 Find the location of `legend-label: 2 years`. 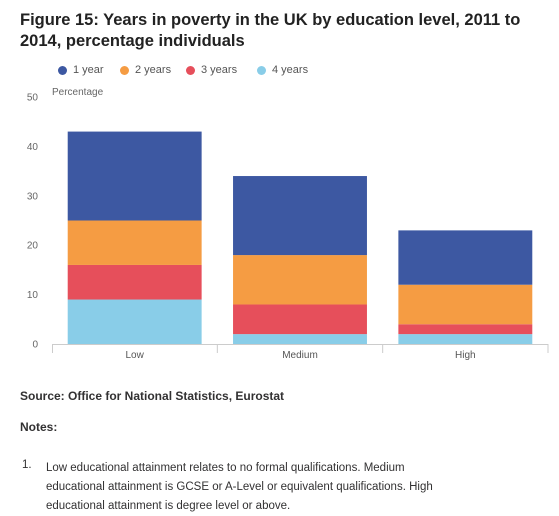

legend-label: 2 years is located at coordinates (153, 70).